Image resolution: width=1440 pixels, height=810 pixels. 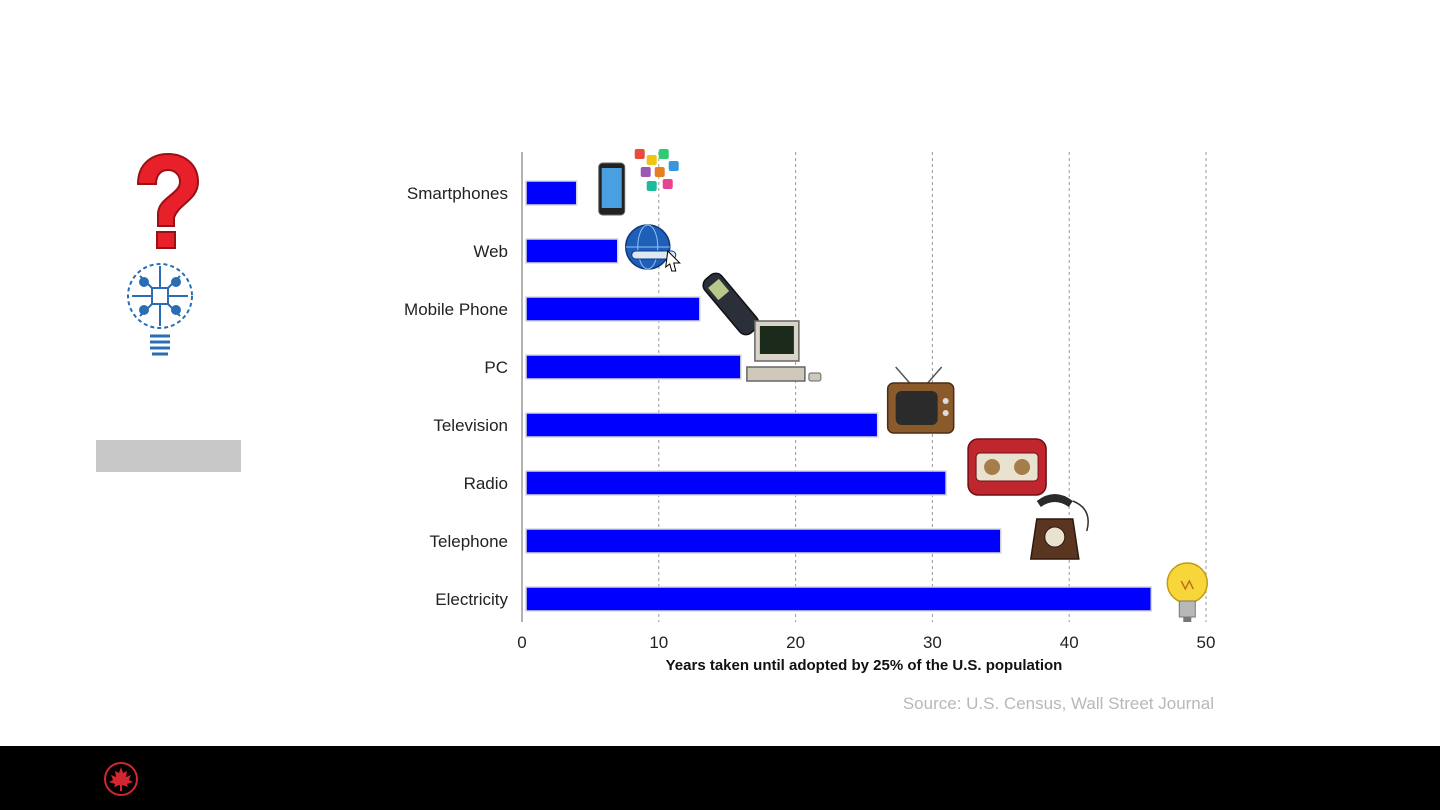 What do you see at coordinates (168, 456) in the screenshot?
I see `gray-placeholder-box` at bounding box center [168, 456].